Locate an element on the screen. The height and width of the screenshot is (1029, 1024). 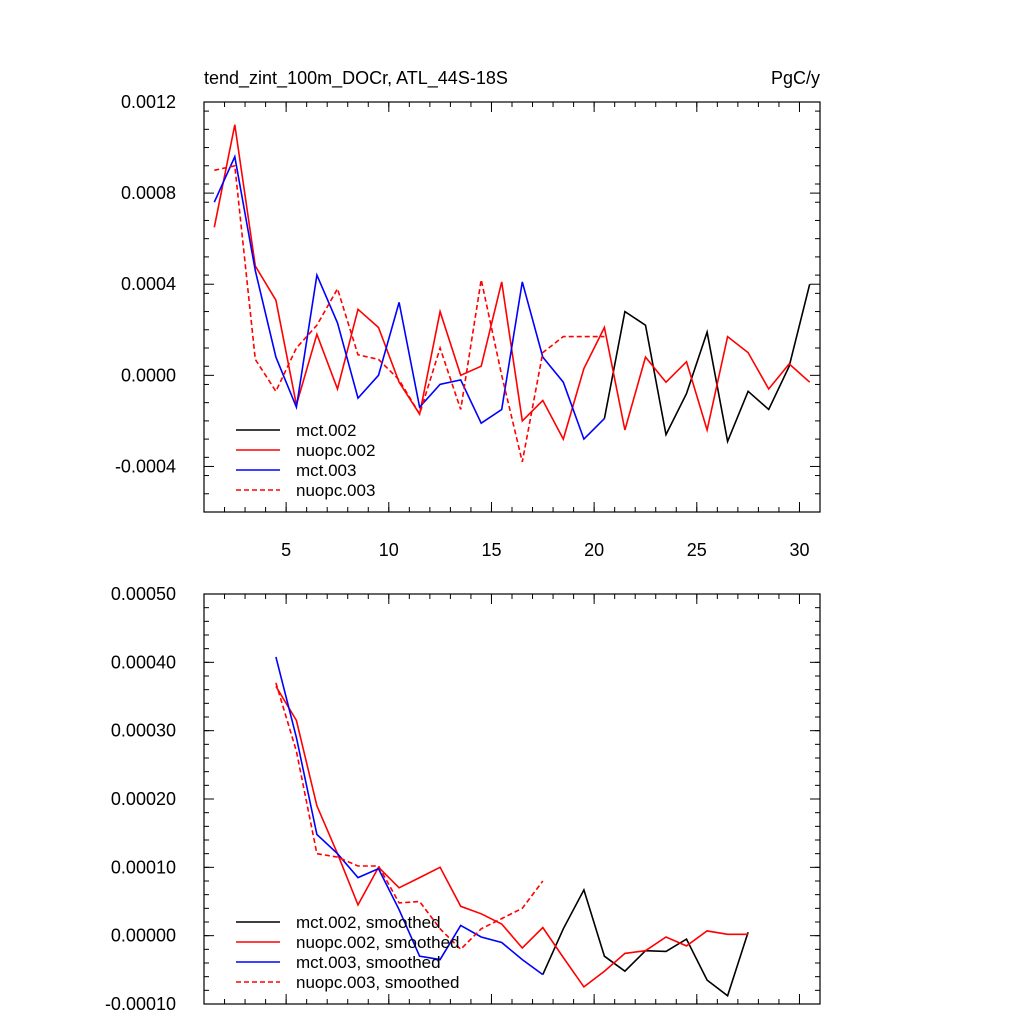
series-line-nuopc-003-smoothed is located at coordinates (409, 816).